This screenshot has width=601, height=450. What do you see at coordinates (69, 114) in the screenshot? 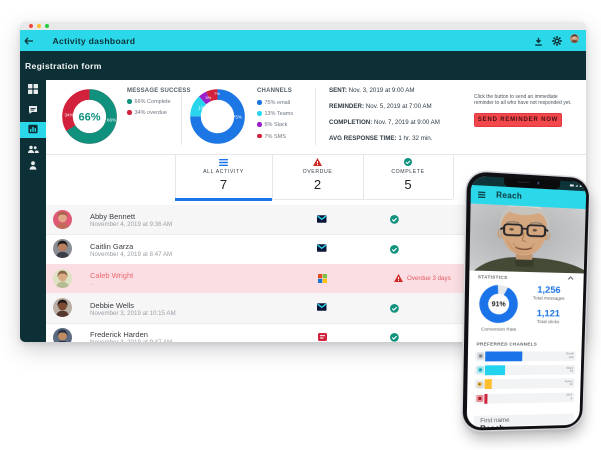
I see `svg-text: 34%` at bounding box center [69, 114].